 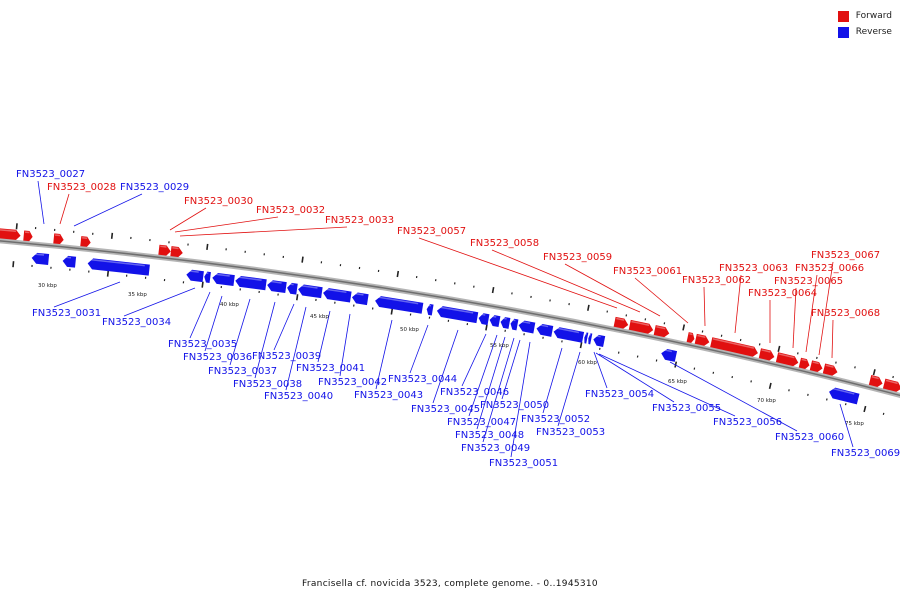 I want to click on reverse-gene-8-shape, so click(x=292, y=288).